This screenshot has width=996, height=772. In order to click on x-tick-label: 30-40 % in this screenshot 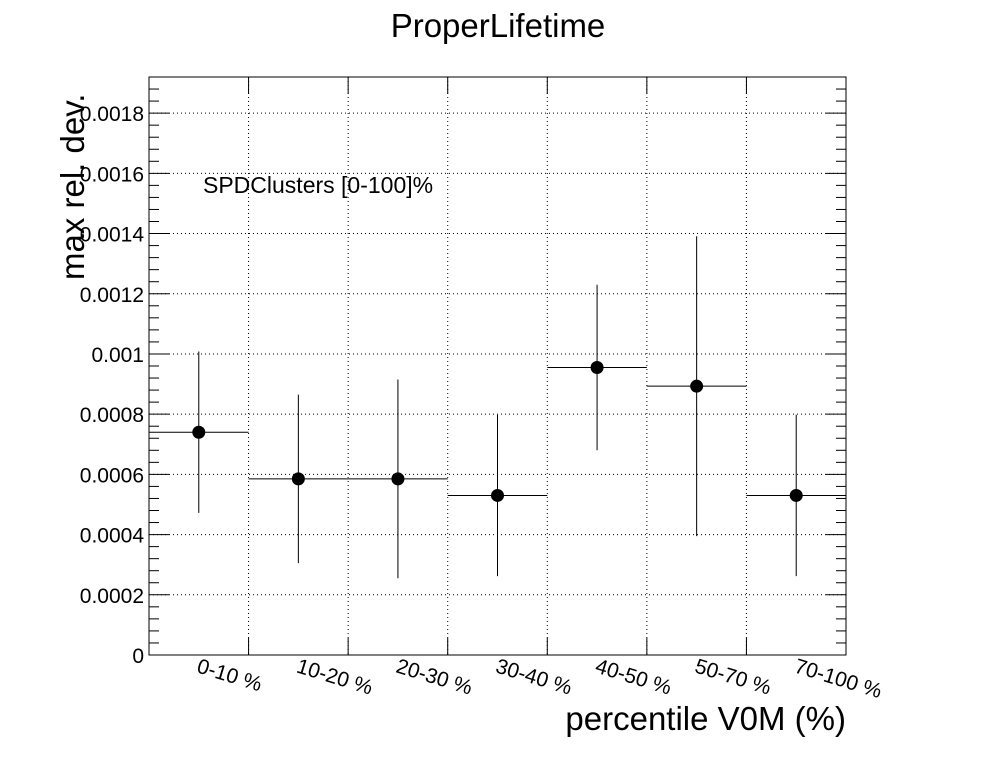, I will do `click(534, 677)`.